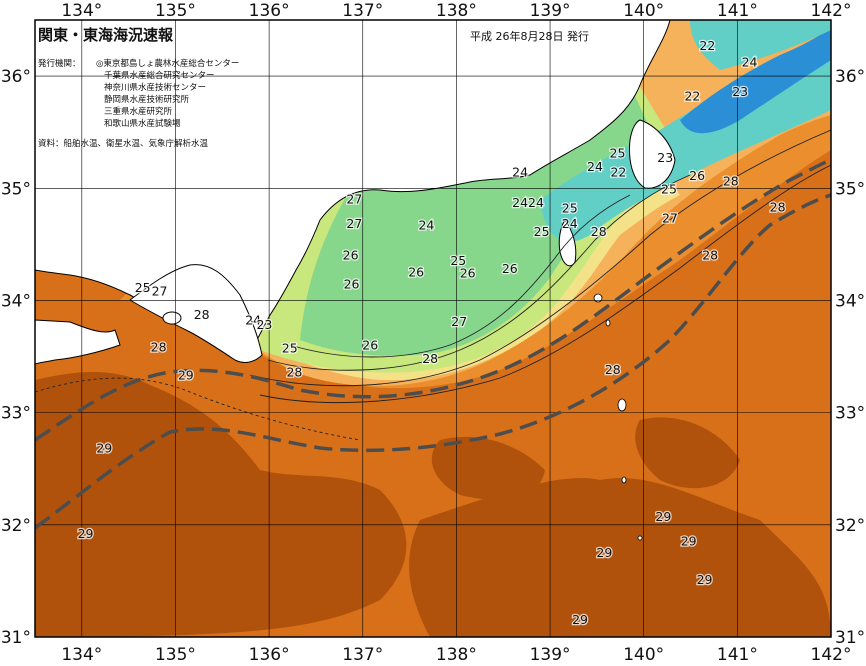  Describe the element at coordinates (172, 318) in the screenshot. I see `awaji-island` at that location.